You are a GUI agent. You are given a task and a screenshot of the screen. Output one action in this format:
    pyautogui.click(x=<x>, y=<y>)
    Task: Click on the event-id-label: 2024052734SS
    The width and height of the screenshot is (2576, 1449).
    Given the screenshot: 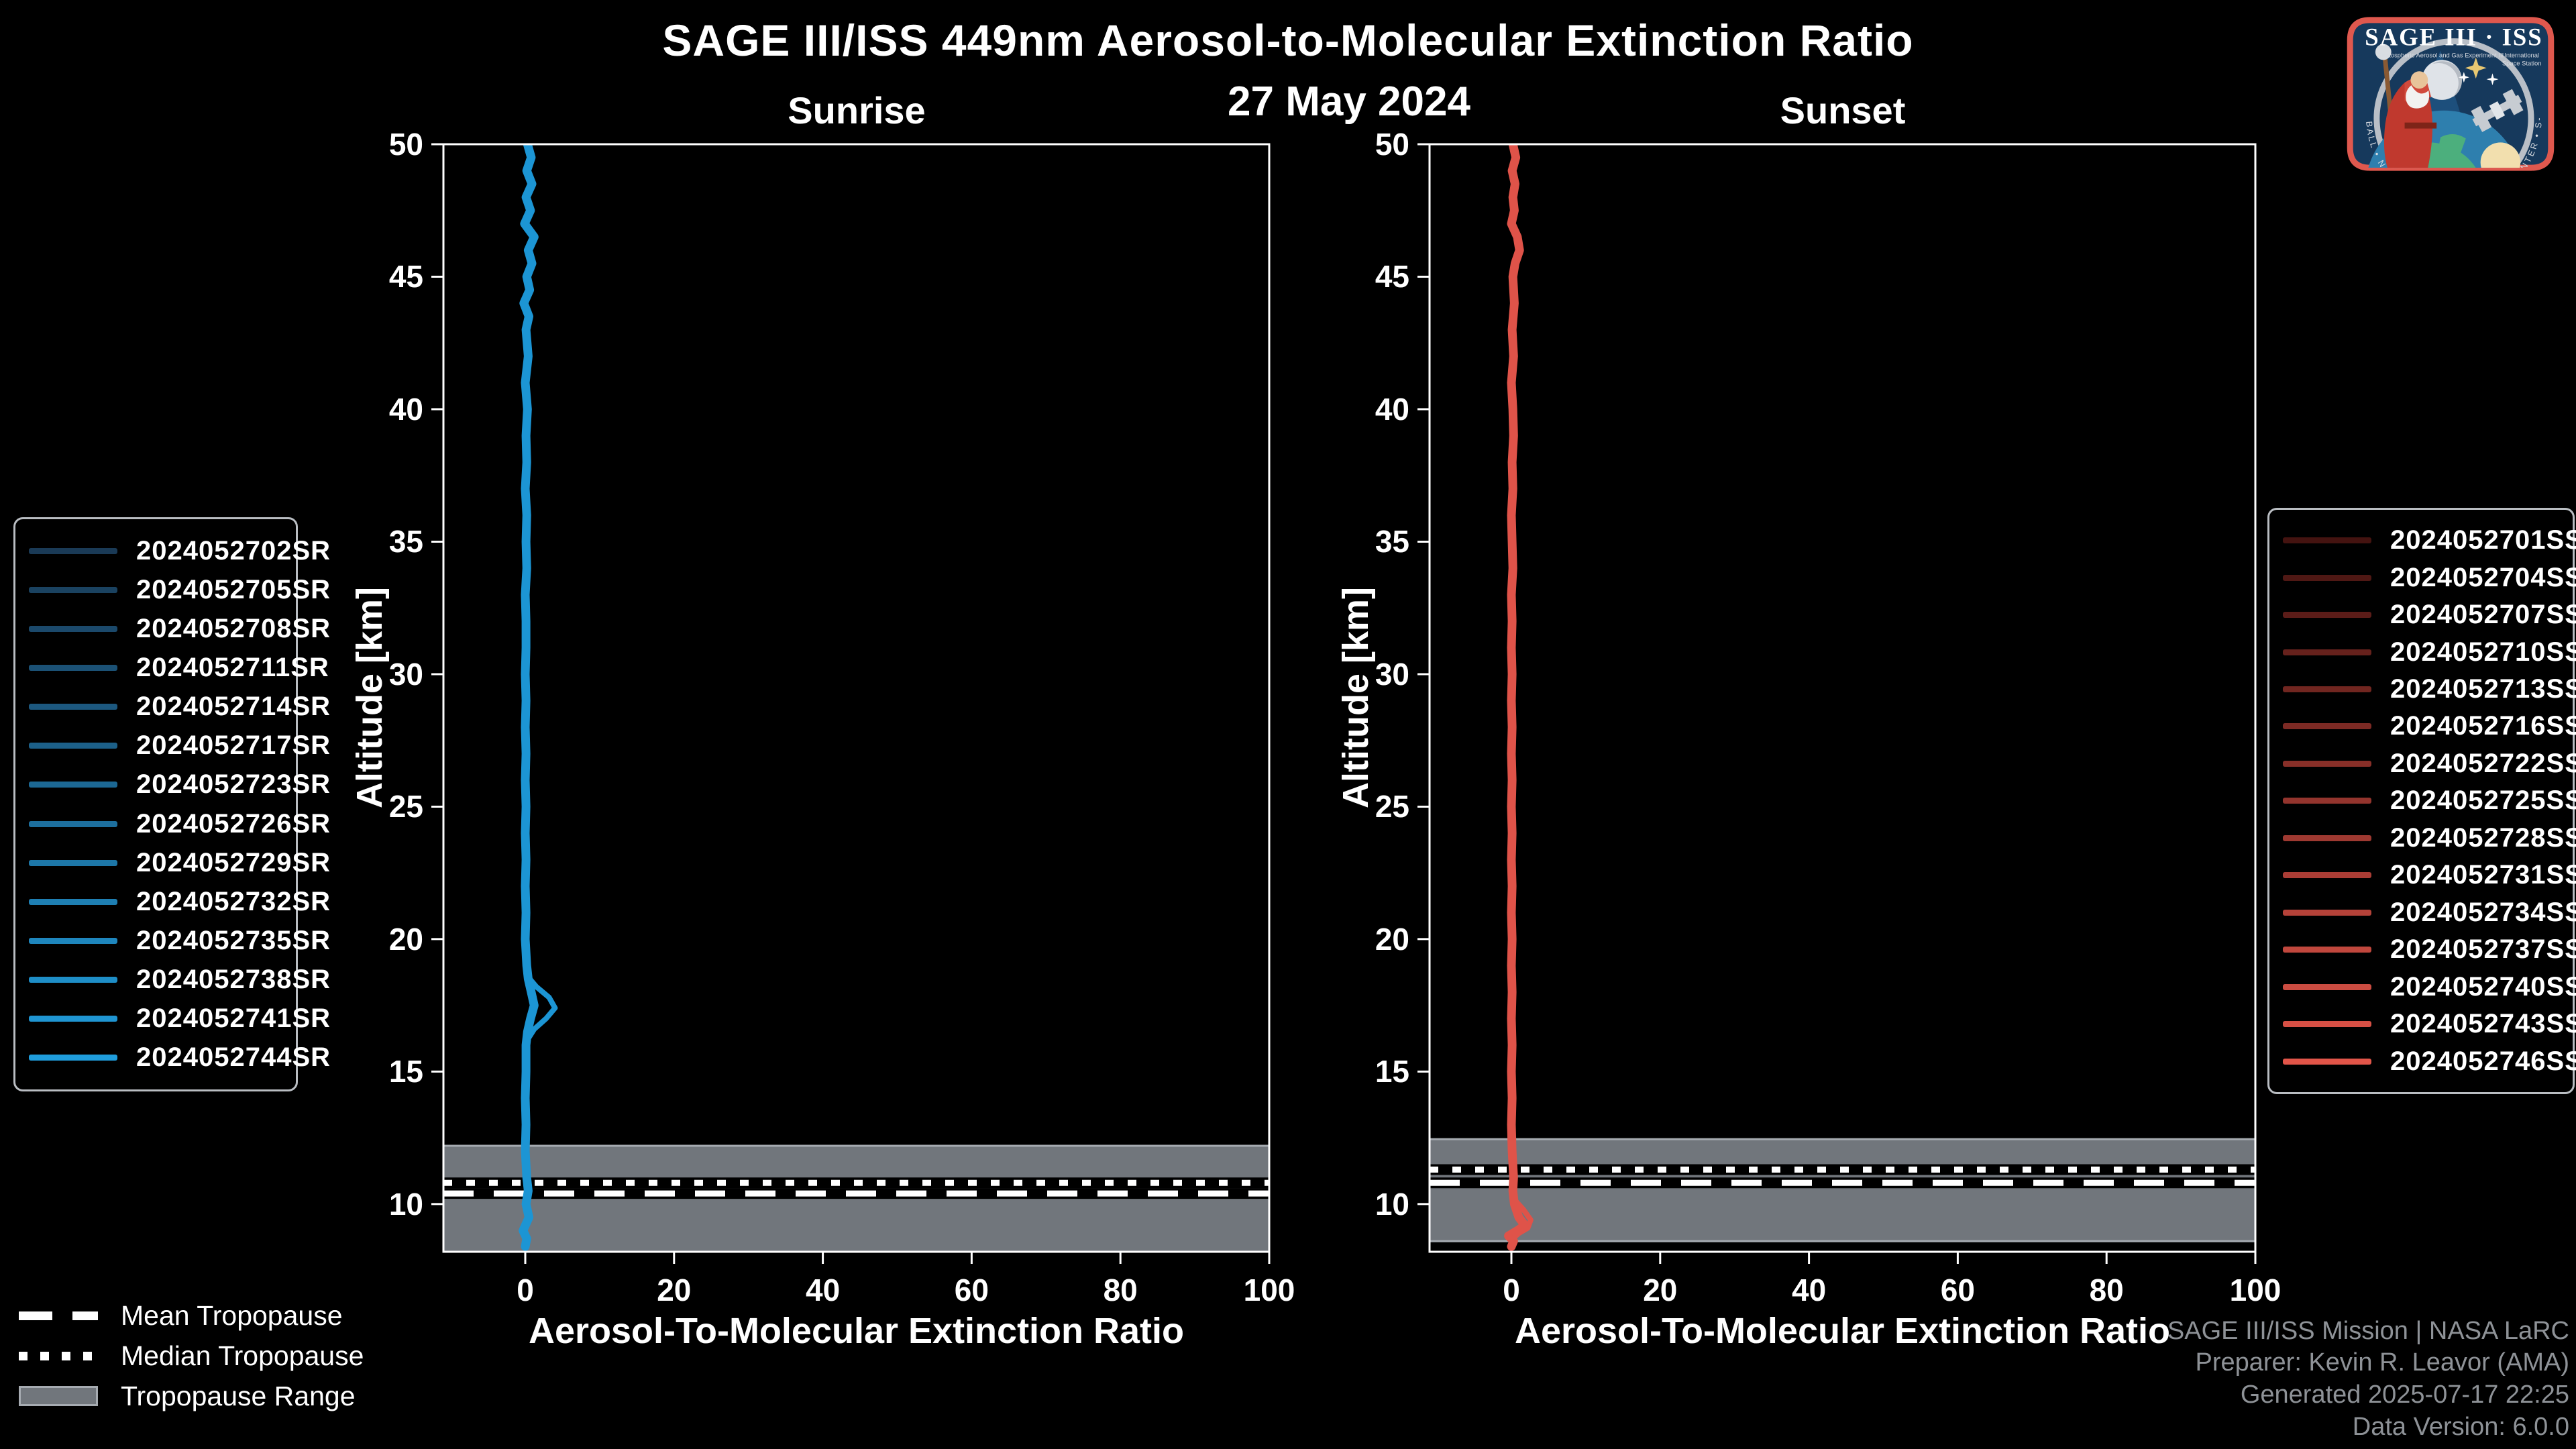 What is the action you would take?
    pyautogui.click(x=2483, y=912)
    